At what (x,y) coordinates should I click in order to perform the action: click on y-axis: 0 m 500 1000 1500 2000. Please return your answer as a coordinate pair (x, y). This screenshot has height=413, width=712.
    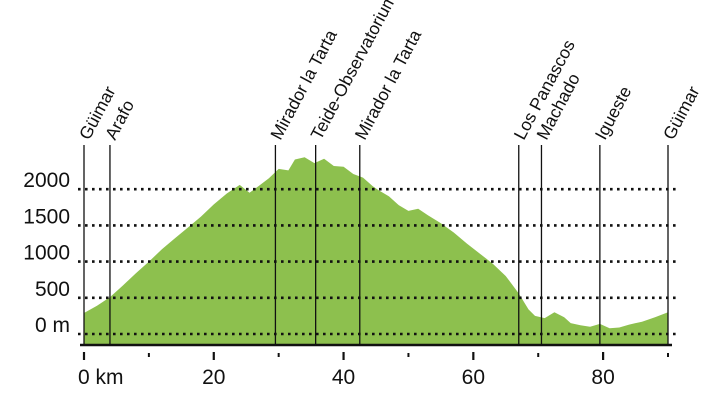
    Looking at the image, I should click on (46, 253).